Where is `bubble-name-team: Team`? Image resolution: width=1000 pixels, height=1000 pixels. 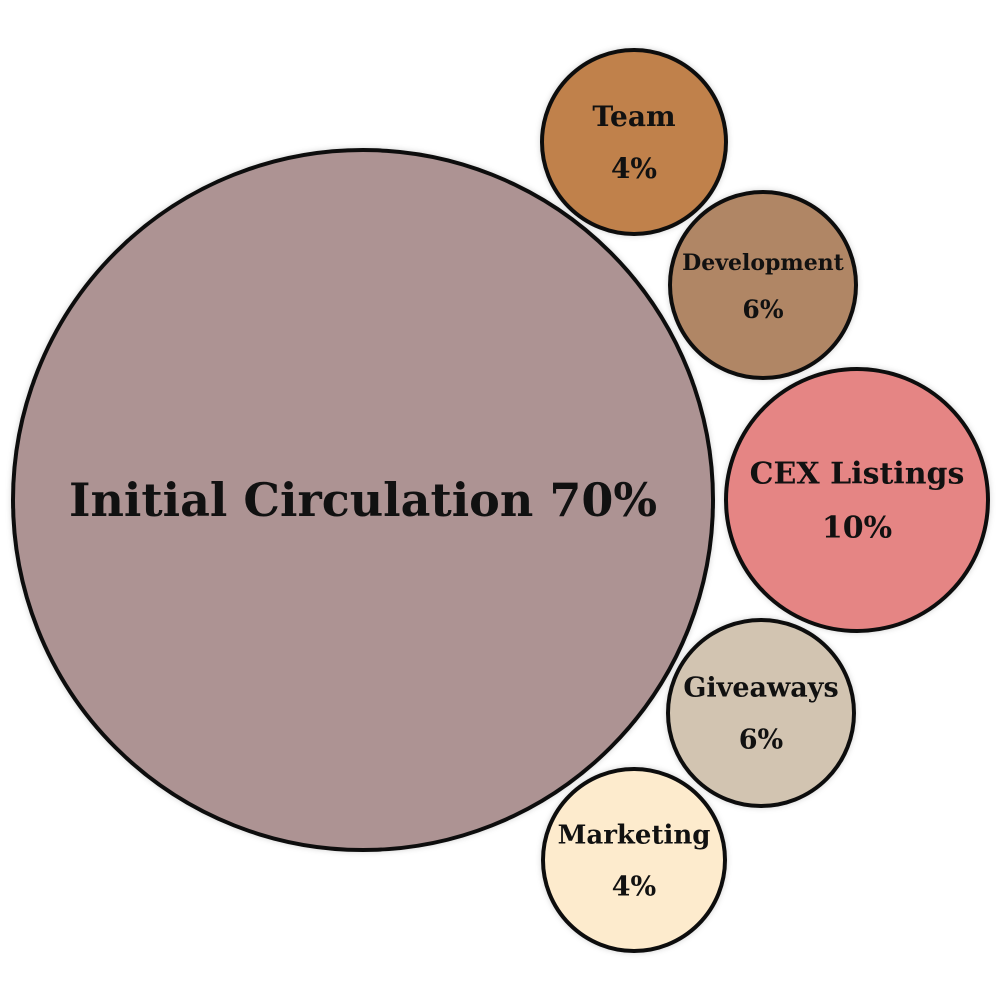
bubble-name-team: Team is located at coordinates (633, 116).